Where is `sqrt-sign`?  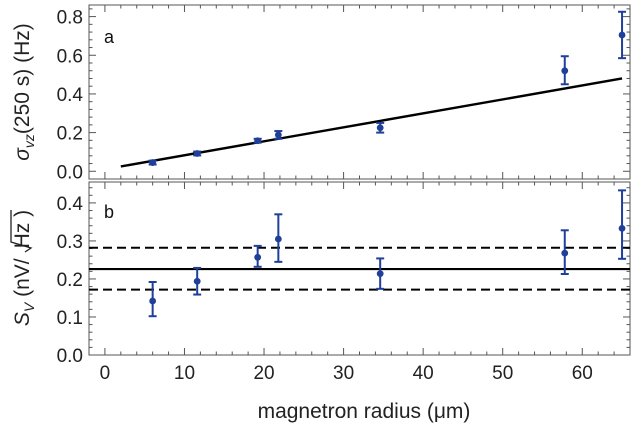
sqrt-sign is located at coordinates (21, 231).